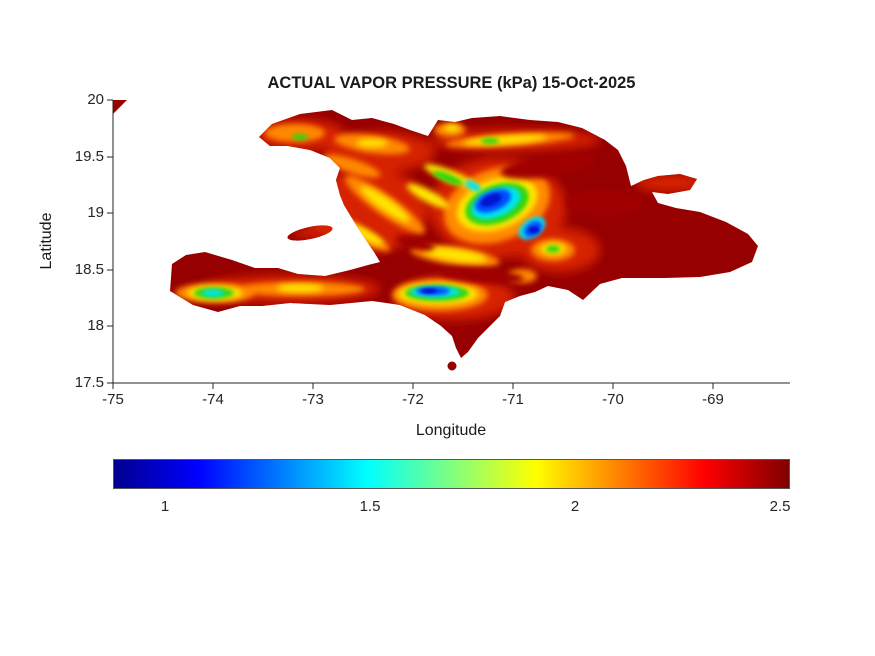 This screenshot has width=875, height=656. Describe the element at coordinates (575, 506) in the screenshot. I see `colorbar-tick-label: 2` at that location.